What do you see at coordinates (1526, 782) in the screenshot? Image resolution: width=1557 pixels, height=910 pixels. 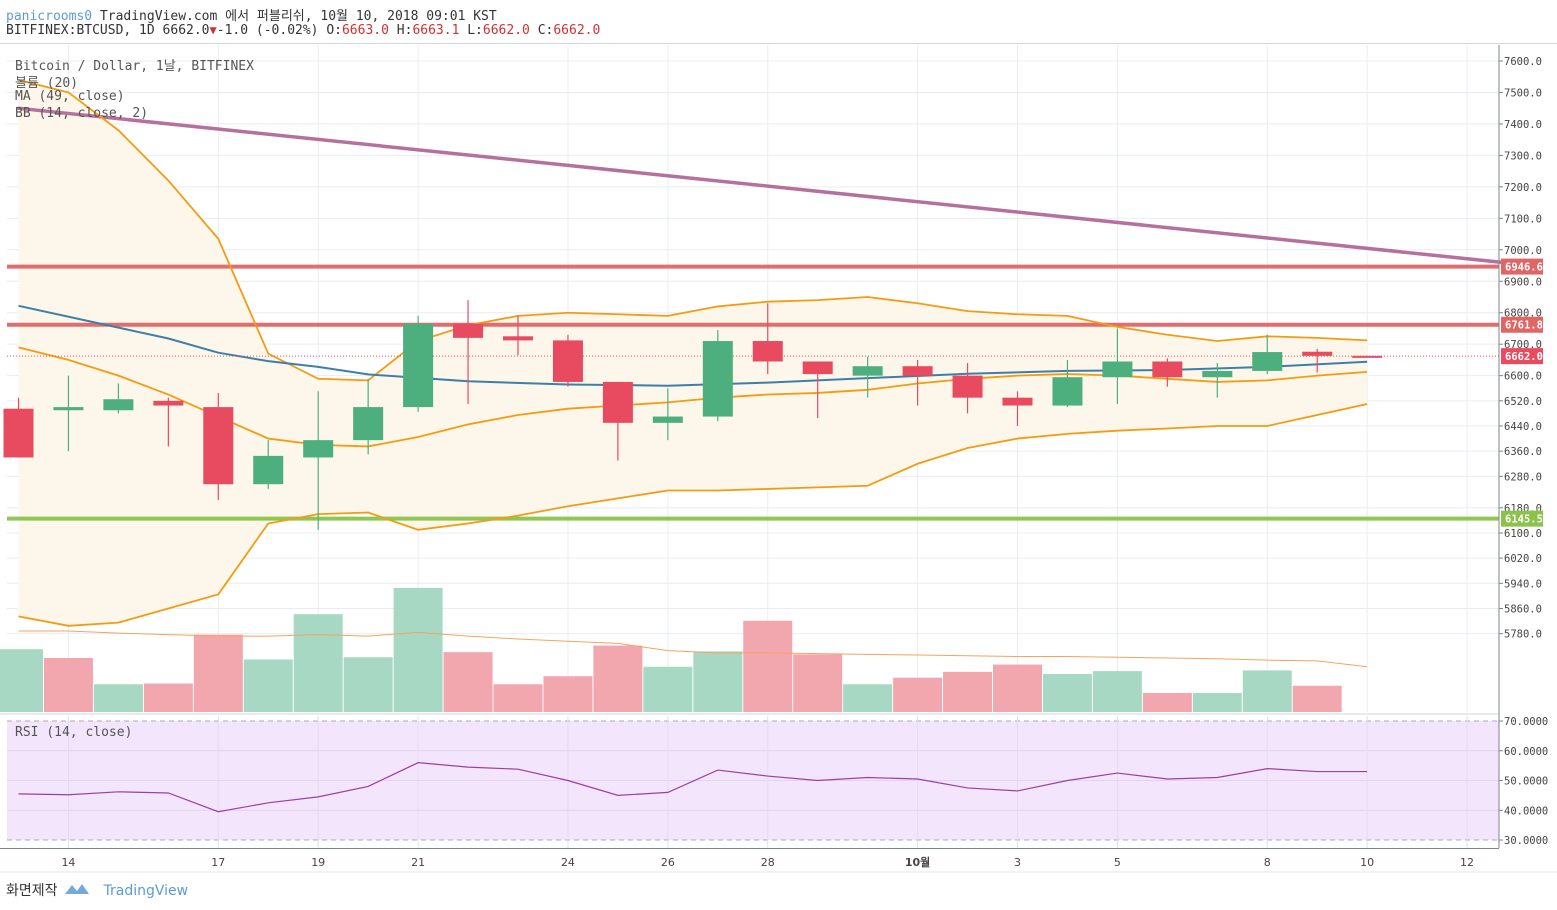 I see `rsi-tick-label: 50.0000` at bounding box center [1526, 782].